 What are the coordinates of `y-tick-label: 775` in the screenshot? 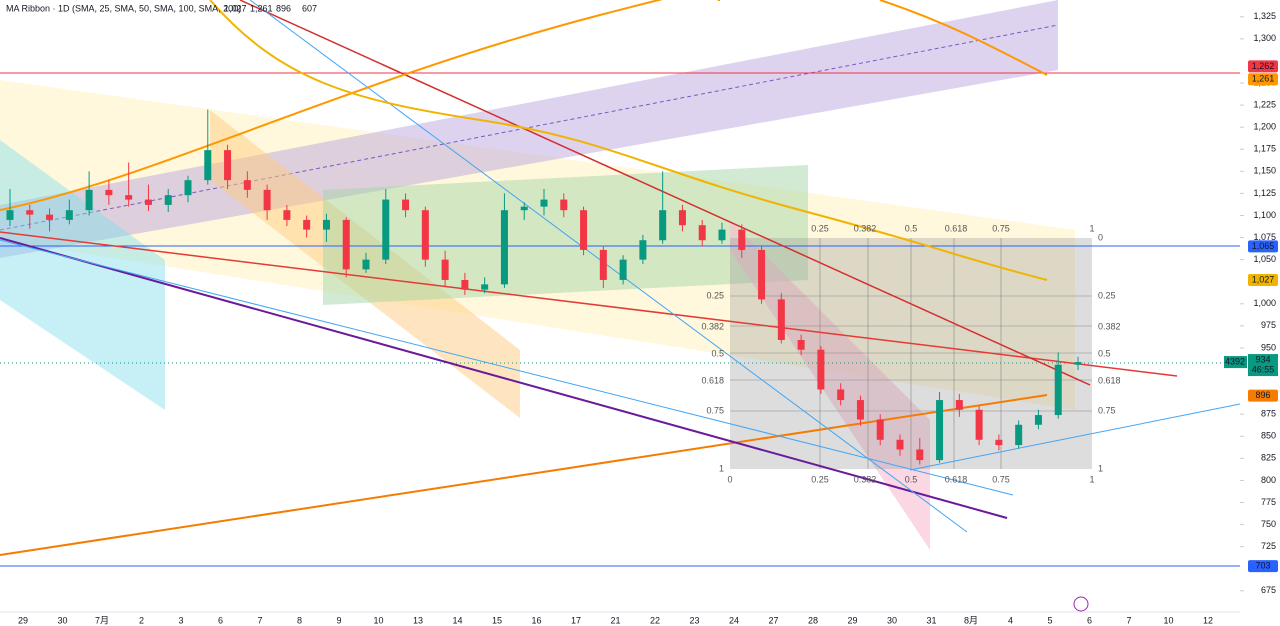 It's located at (1268, 502).